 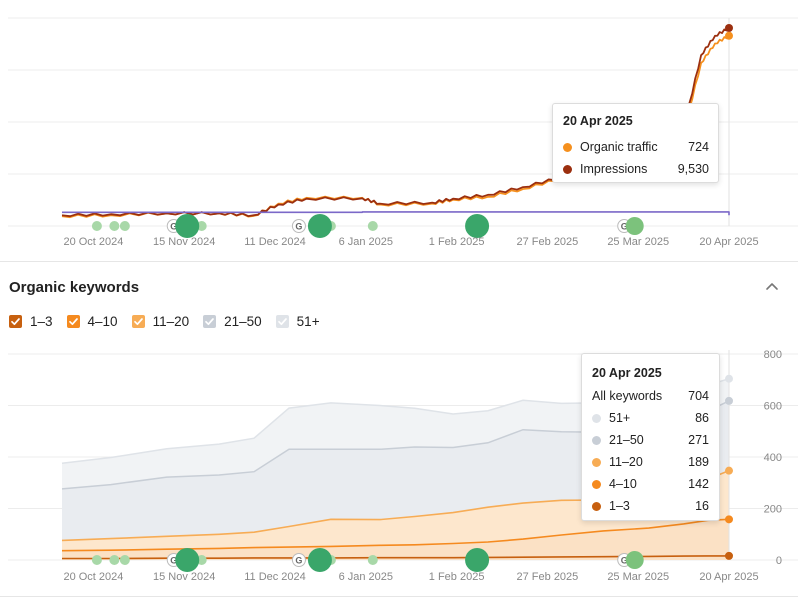 What do you see at coordinates (702, 418) in the screenshot?
I see `tooltip-value: 86` at bounding box center [702, 418].